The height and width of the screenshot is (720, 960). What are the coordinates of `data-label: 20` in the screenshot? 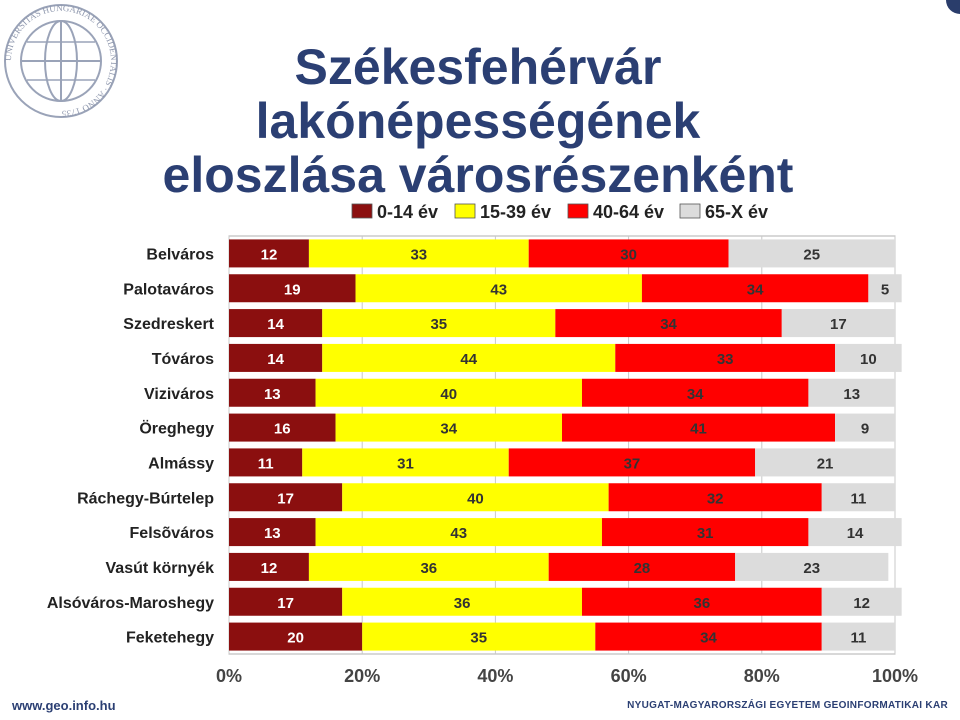 It's located at (295, 638).